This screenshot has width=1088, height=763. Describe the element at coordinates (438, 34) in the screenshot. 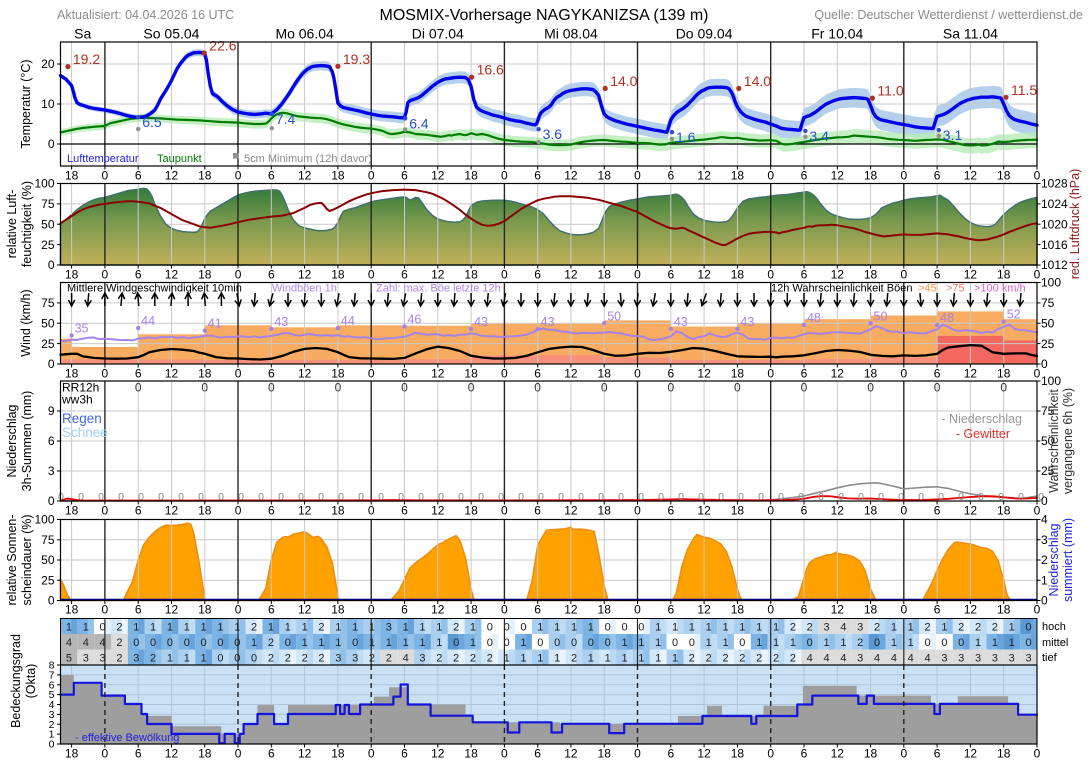

I see `svg-text: Di 07.04` at that location.